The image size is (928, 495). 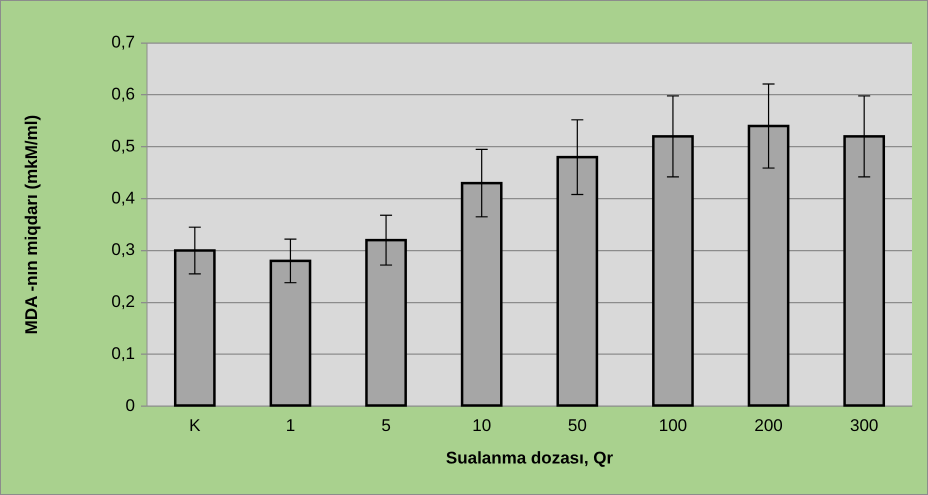 What do you see at coordinates (482, 426) in the screenshot?
I see `x-tick-label: 10` at bounding box center [482, 426].